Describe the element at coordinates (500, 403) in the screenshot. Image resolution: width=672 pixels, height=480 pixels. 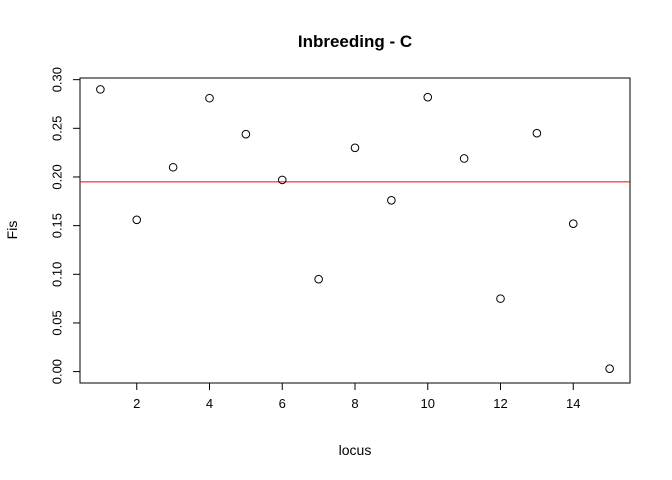
I see `x-tick-label: 12` at that location.